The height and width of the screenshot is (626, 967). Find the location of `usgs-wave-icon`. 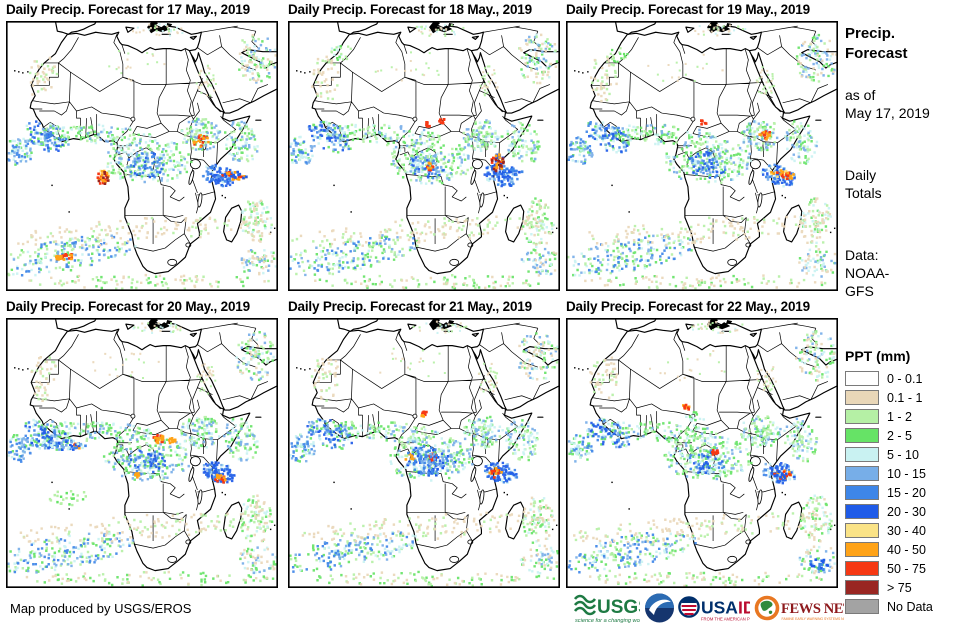

usgs-wave-icon is located at coordinates (585, 605).